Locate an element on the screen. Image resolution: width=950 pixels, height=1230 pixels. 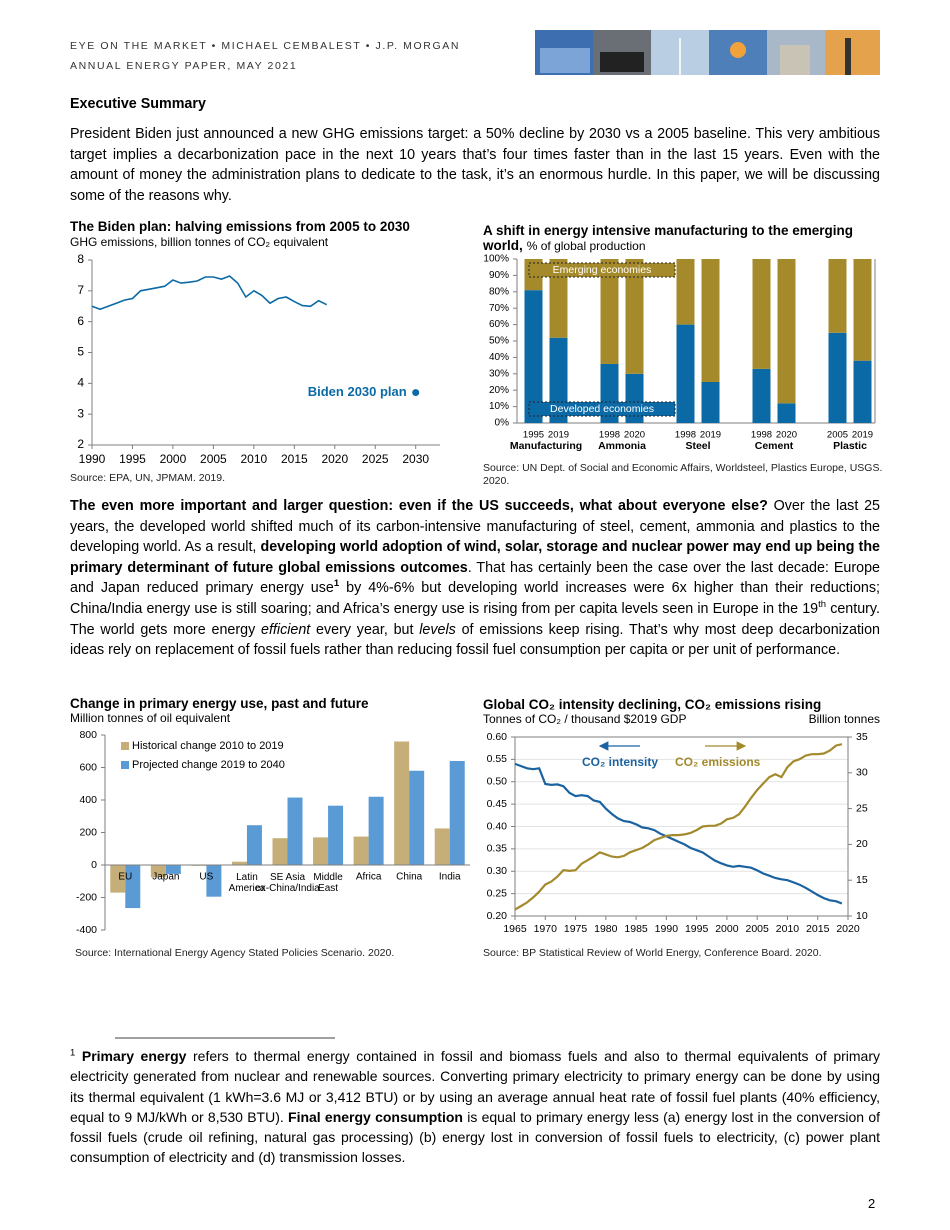
y-tick-label: 100% is located at coordinates (496, 259).